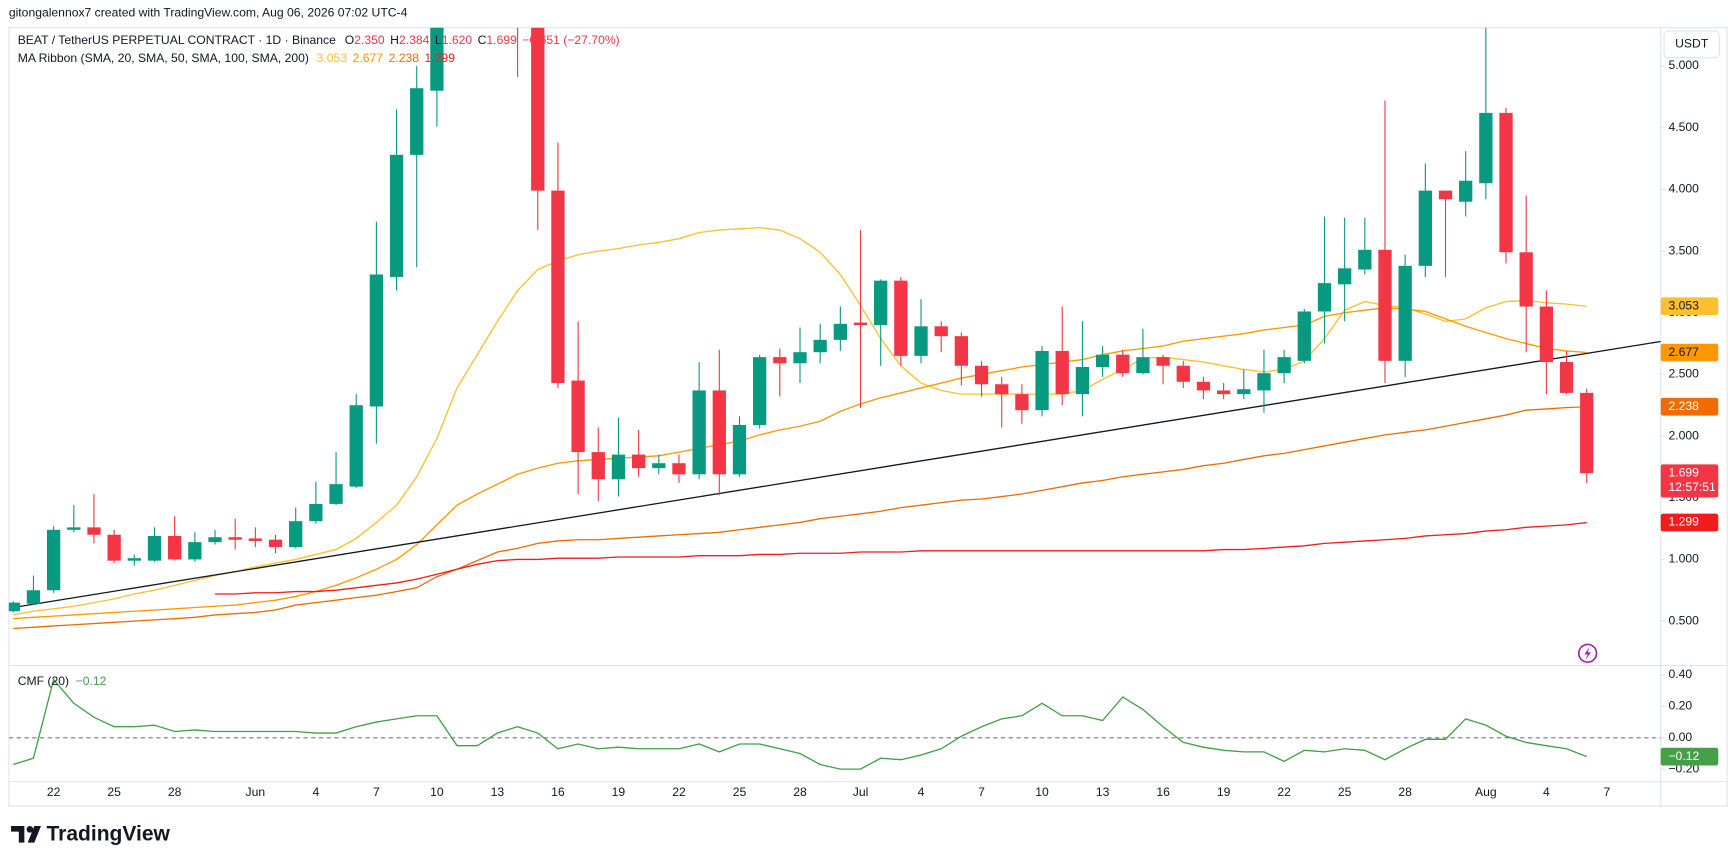 The width and height of the screenshot is (1736, 866). What do you see at coordinates (619, 792) in the screenshot?
I see `x-tick-label: 19` at bounding box center [619, 792].